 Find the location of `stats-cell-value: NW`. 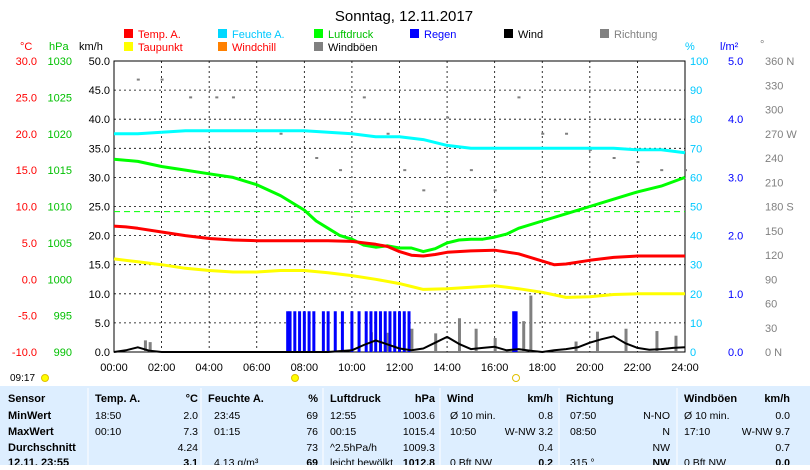

stats-cell-value: NW is located at coordinates (662, 448).